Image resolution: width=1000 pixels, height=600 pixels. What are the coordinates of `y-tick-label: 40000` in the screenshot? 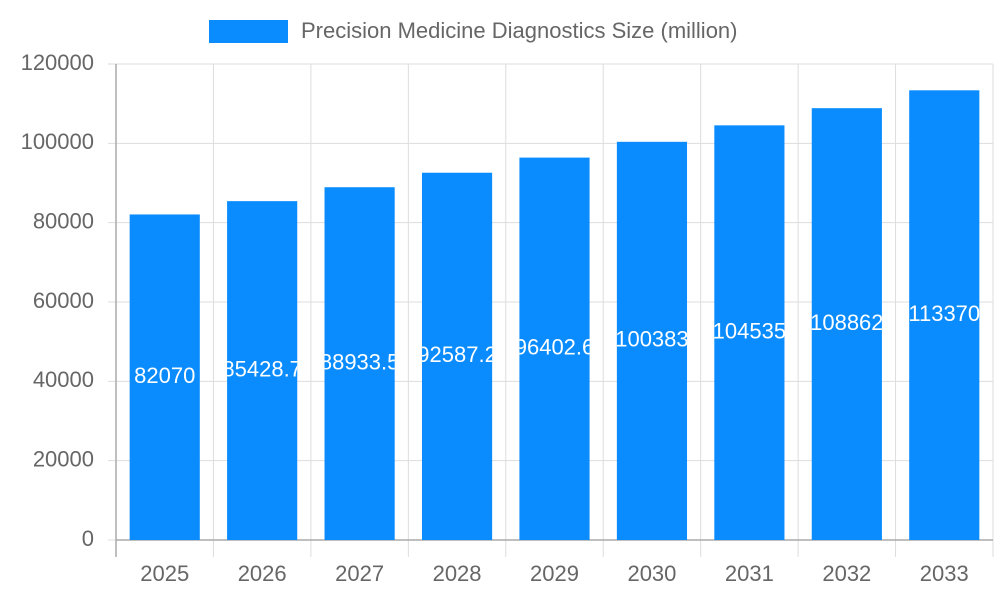 It's located at (63, 379).